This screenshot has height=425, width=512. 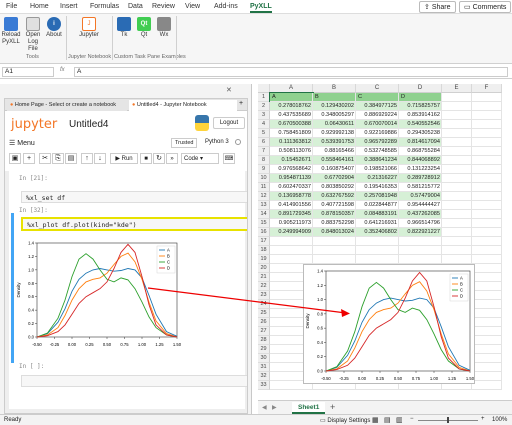 What do you see at coordinates (264, 340) in the screenshot?
I see `row-header: 28` at bounding box center [264, 340].